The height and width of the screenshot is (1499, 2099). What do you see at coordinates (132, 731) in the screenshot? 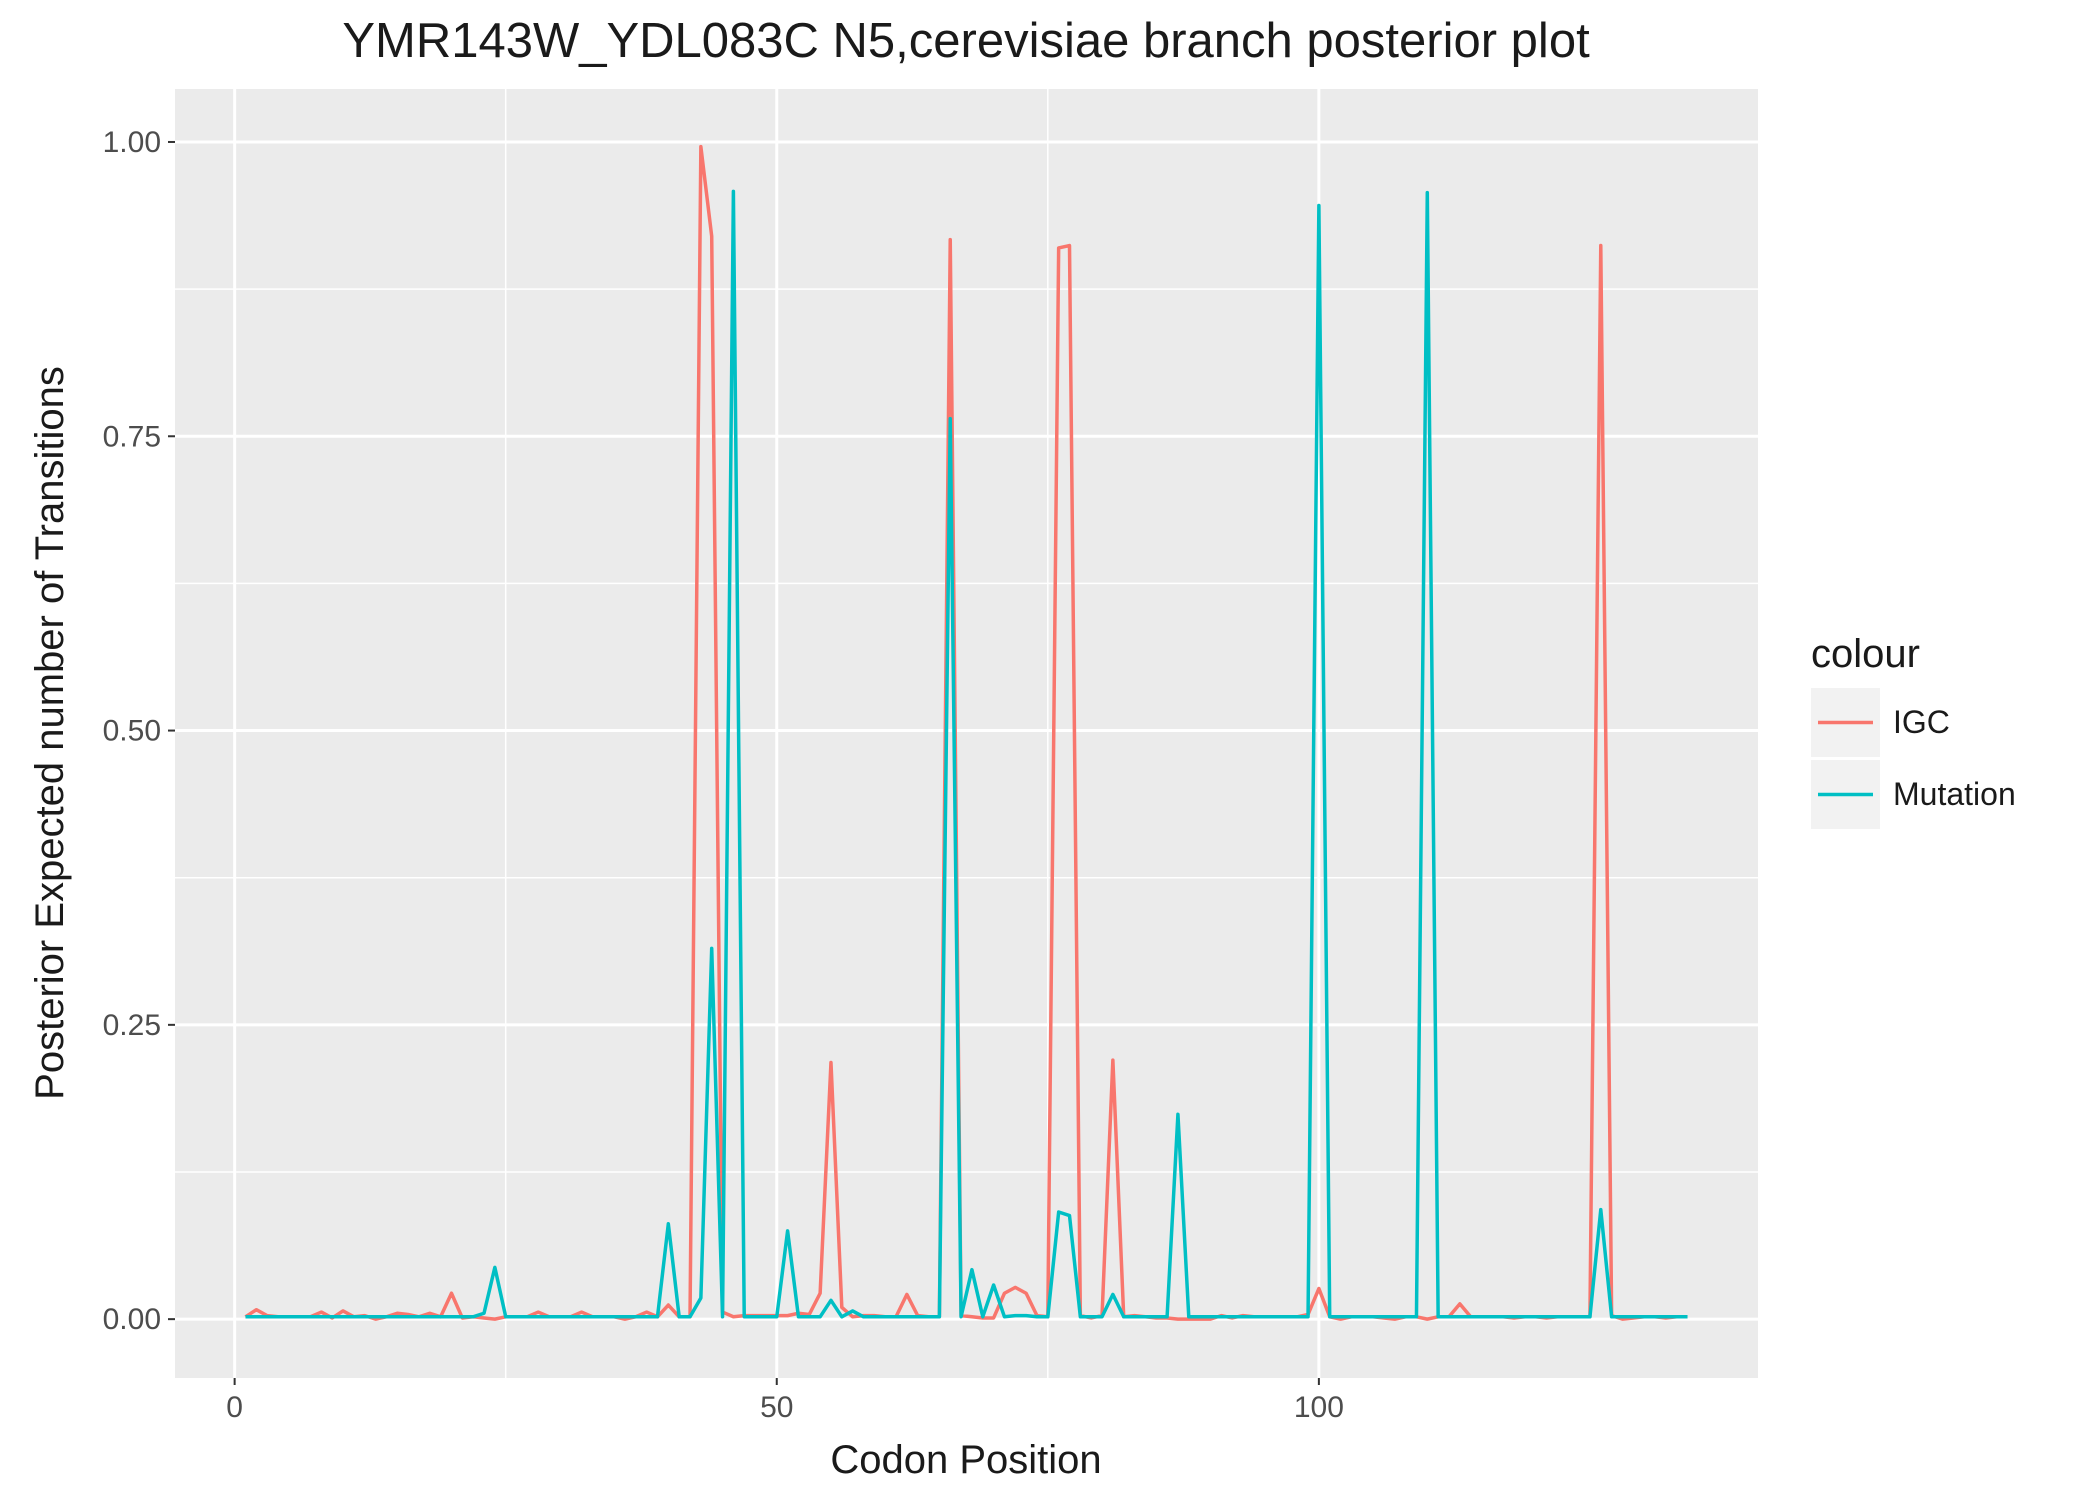
I see `y-tick-label: 0.50` at bounding box center [132, 731].